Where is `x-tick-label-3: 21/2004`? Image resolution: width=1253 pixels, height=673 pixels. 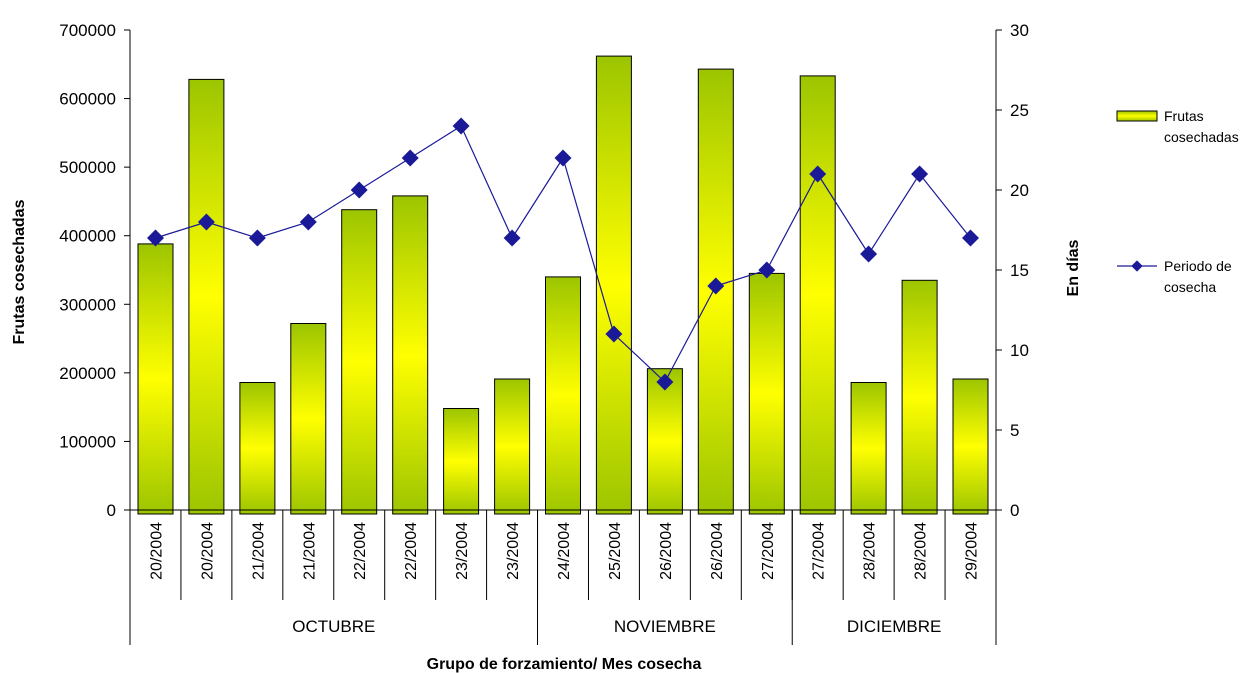
x-tick-label-3: 21/2004 is located at coordinates (309, 551).